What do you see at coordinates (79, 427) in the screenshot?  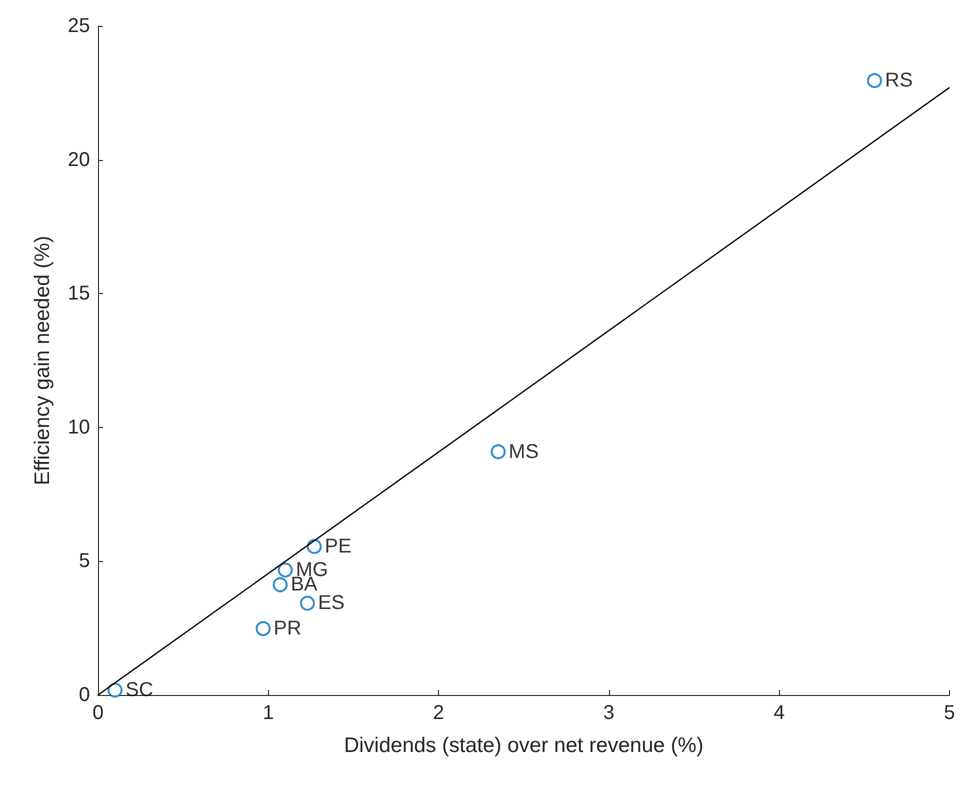 I see `y-tick-label: 10` at bounding box center [79, 427].